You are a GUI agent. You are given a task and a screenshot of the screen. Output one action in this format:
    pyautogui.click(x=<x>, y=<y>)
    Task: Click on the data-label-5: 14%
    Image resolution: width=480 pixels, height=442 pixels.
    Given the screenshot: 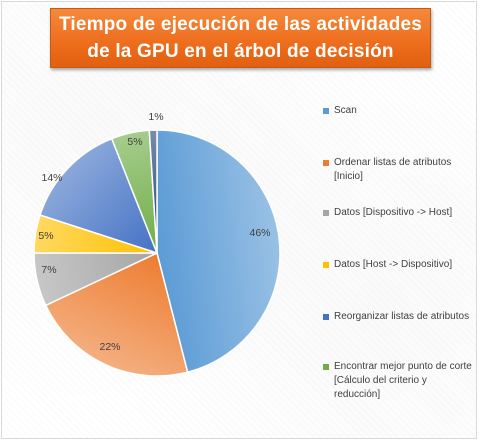 What is the action you would take?
    pyautogui.click(x=51, y=178)
    